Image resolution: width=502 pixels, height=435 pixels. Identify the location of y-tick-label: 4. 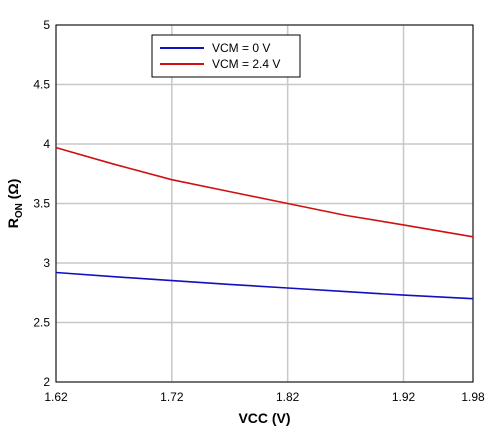
(46, 144).